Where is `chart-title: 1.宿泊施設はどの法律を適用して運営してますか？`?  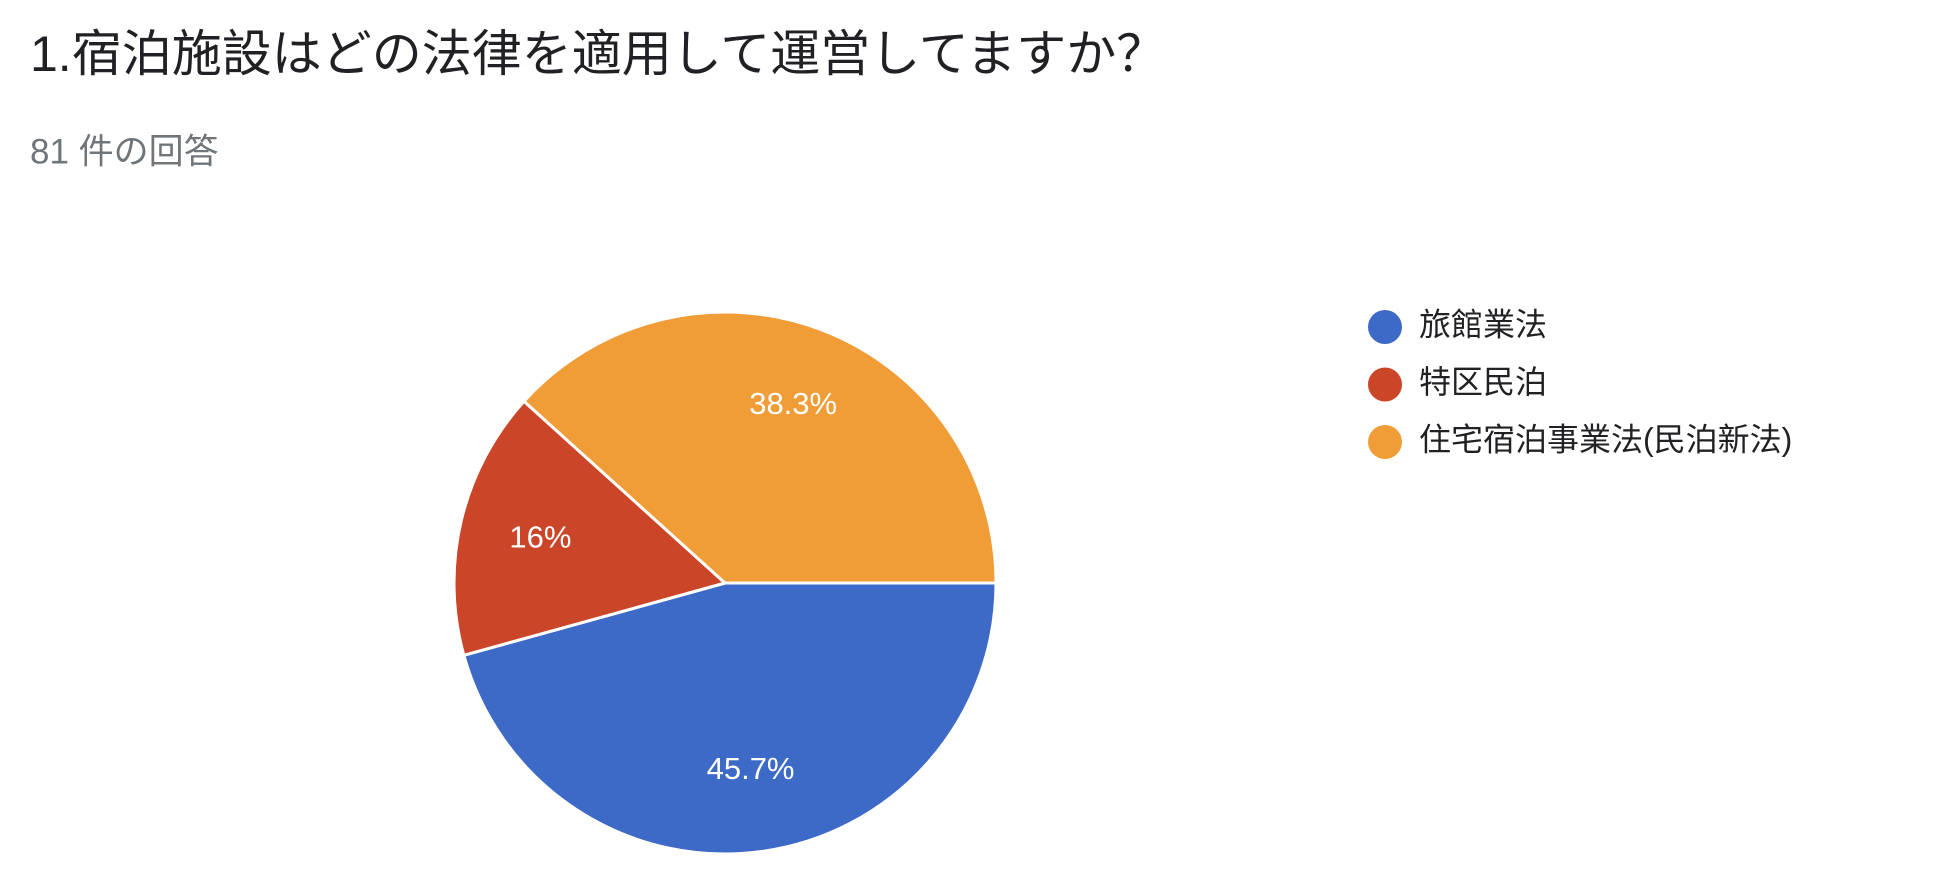
chart-title: 1.宿泊施設はどの法律を適用して運営してますか？ is located at coordinates (598, 54).